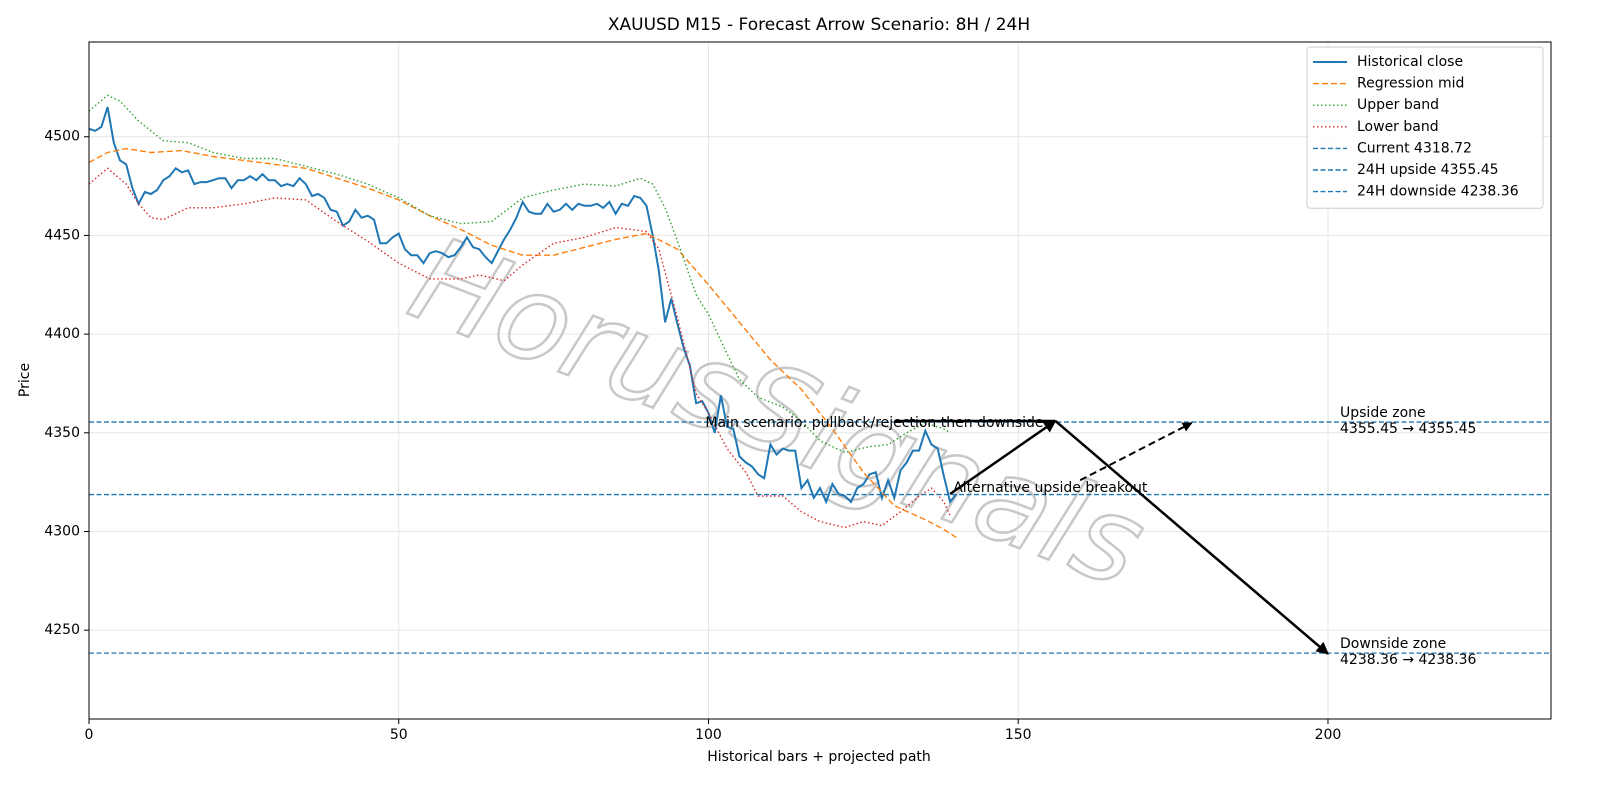 Image resolution: width=1600 pixels, height=800 pixels. What do you see at coordinates (89, 735) in the screenshot?
I see `x-tick-label: 0` at bounding box center [89, 735].